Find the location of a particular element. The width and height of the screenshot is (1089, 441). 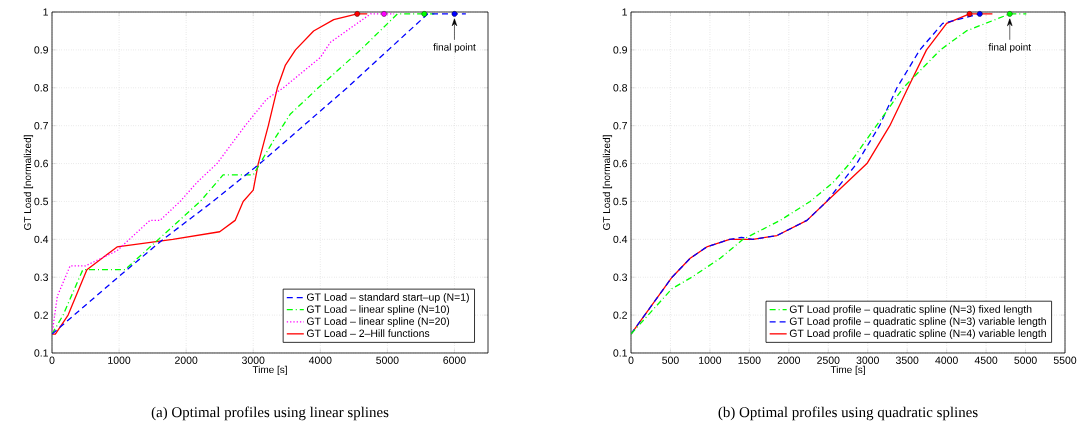

x-tick-label: 1500 is located at coordinates (749, 360).